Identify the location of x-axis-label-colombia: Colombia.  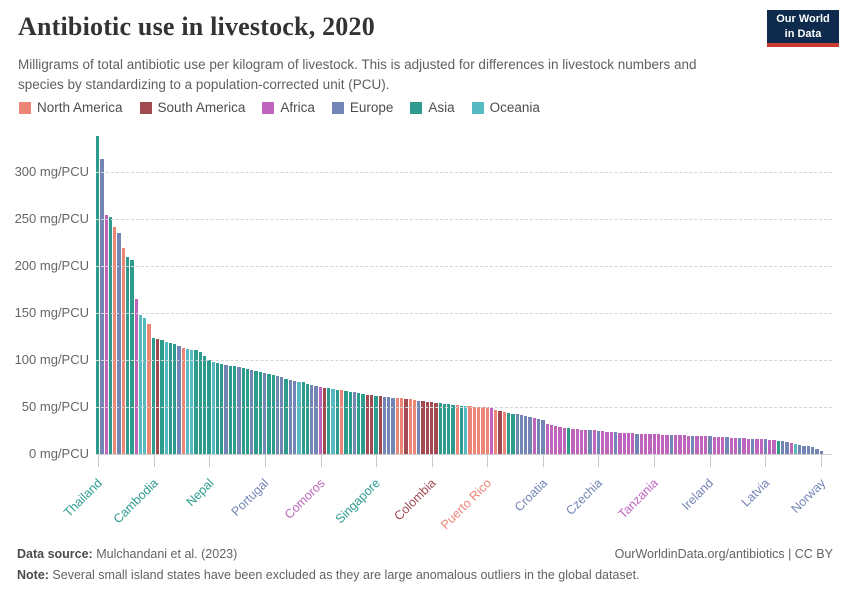
(415, 500).